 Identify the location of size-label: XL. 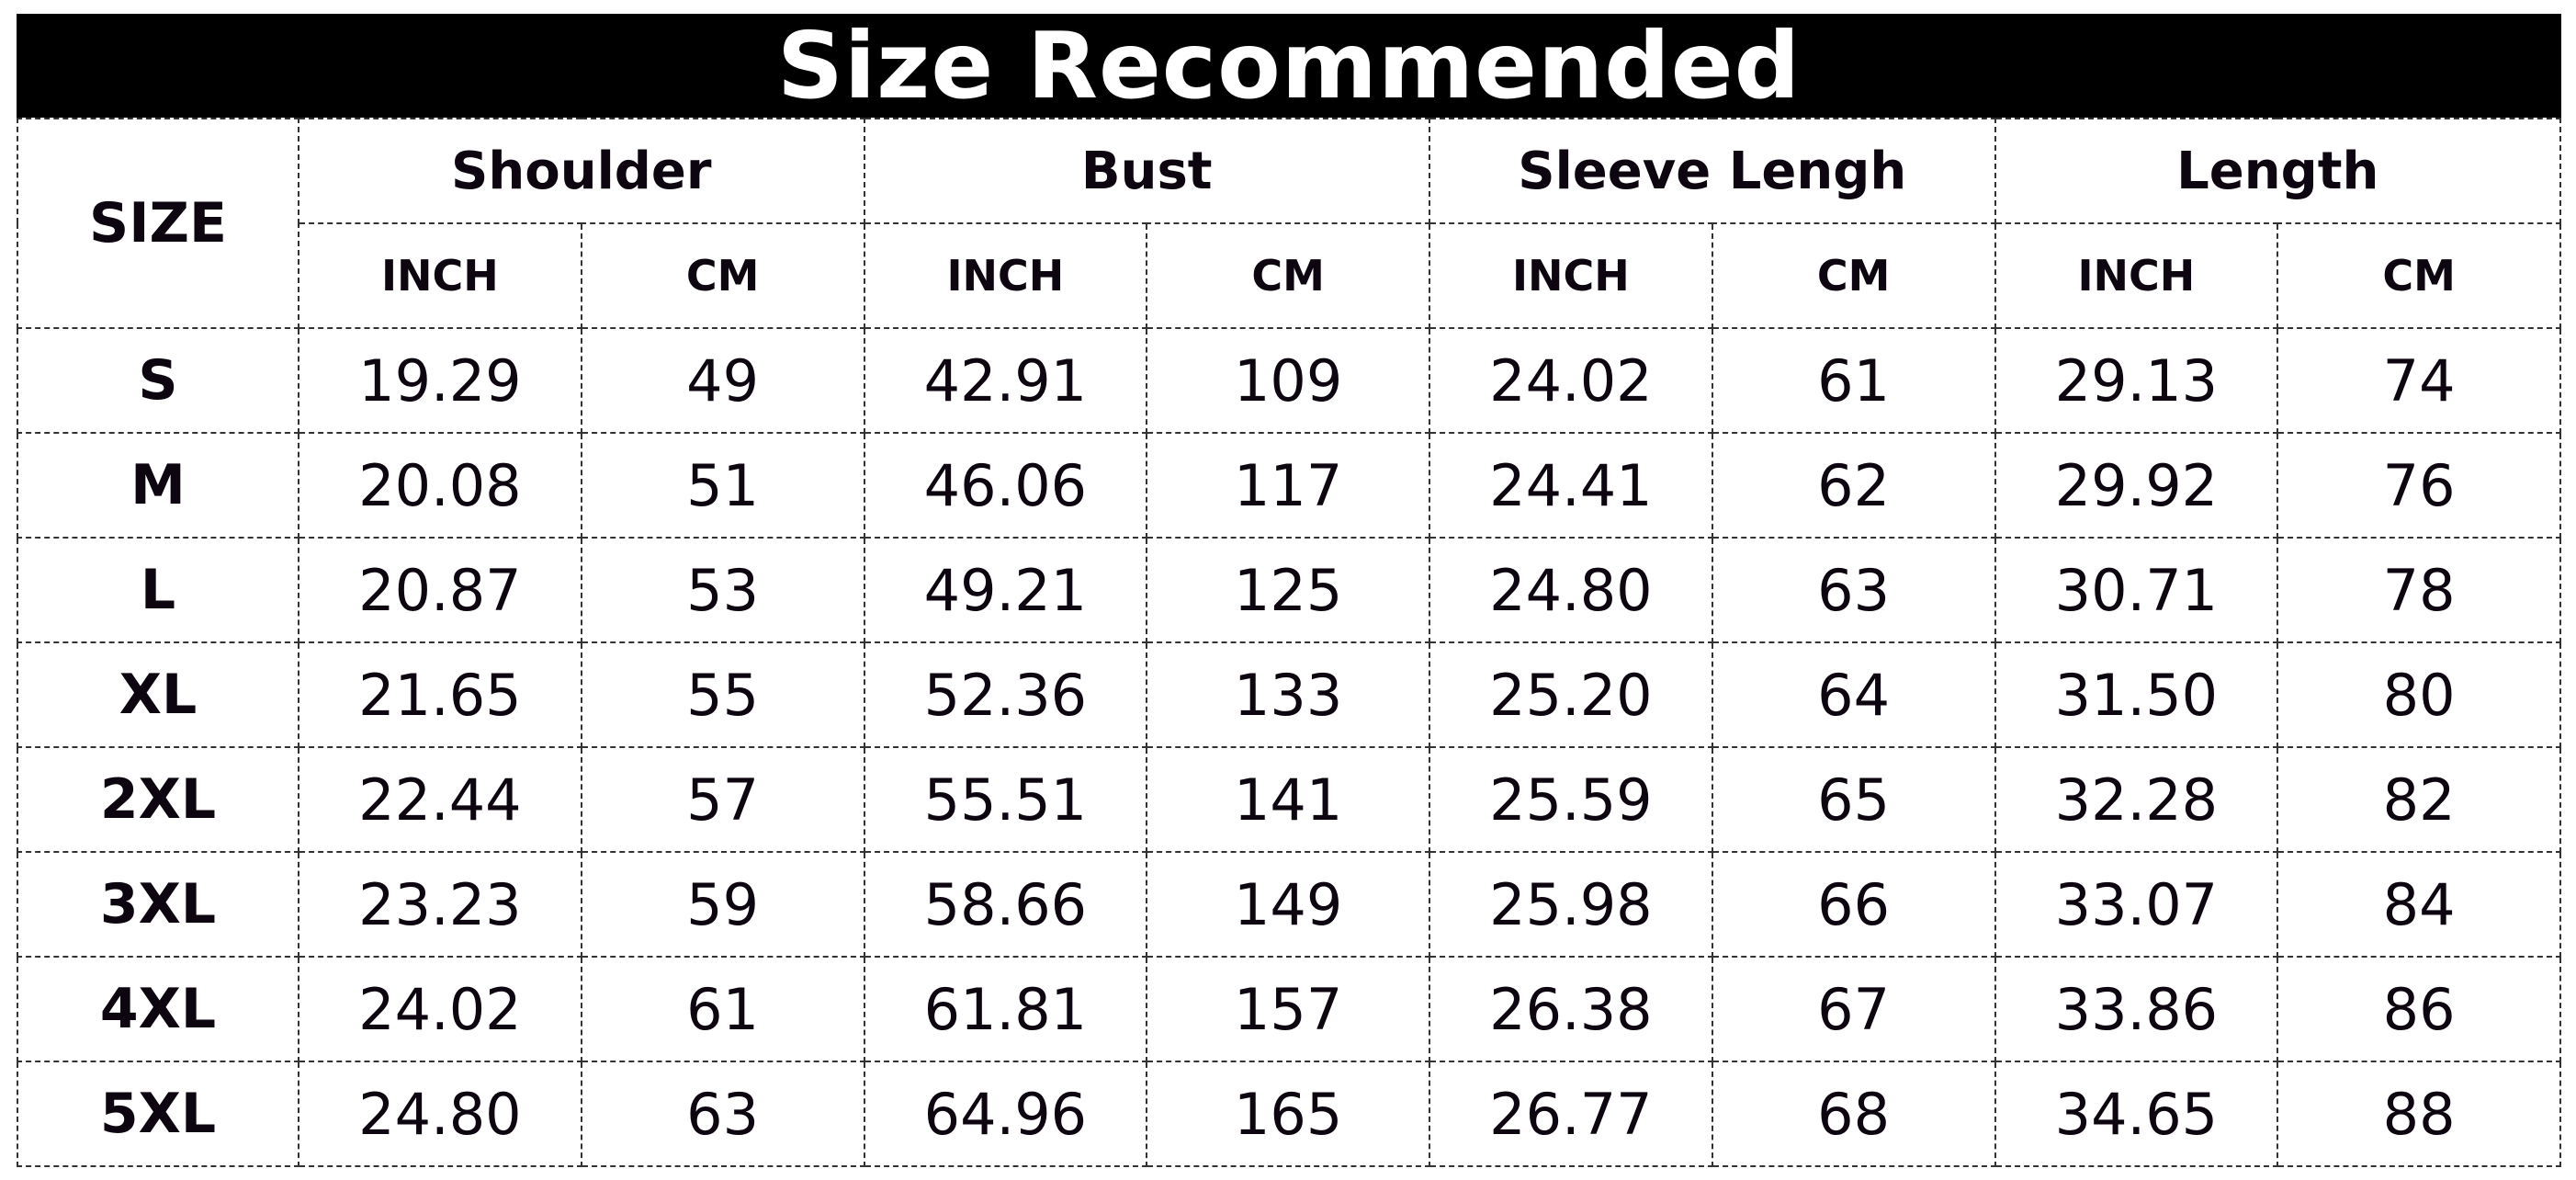
(158, 694).